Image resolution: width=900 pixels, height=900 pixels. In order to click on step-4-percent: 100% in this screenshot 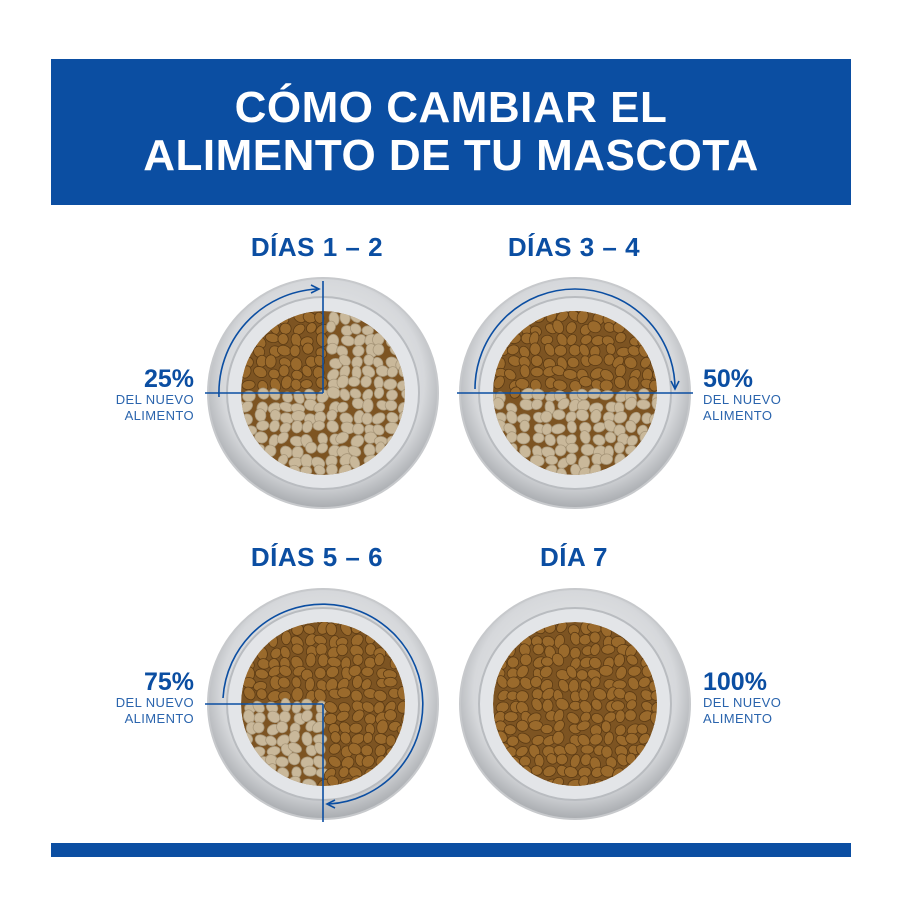, I will do `click(735, 682)`.